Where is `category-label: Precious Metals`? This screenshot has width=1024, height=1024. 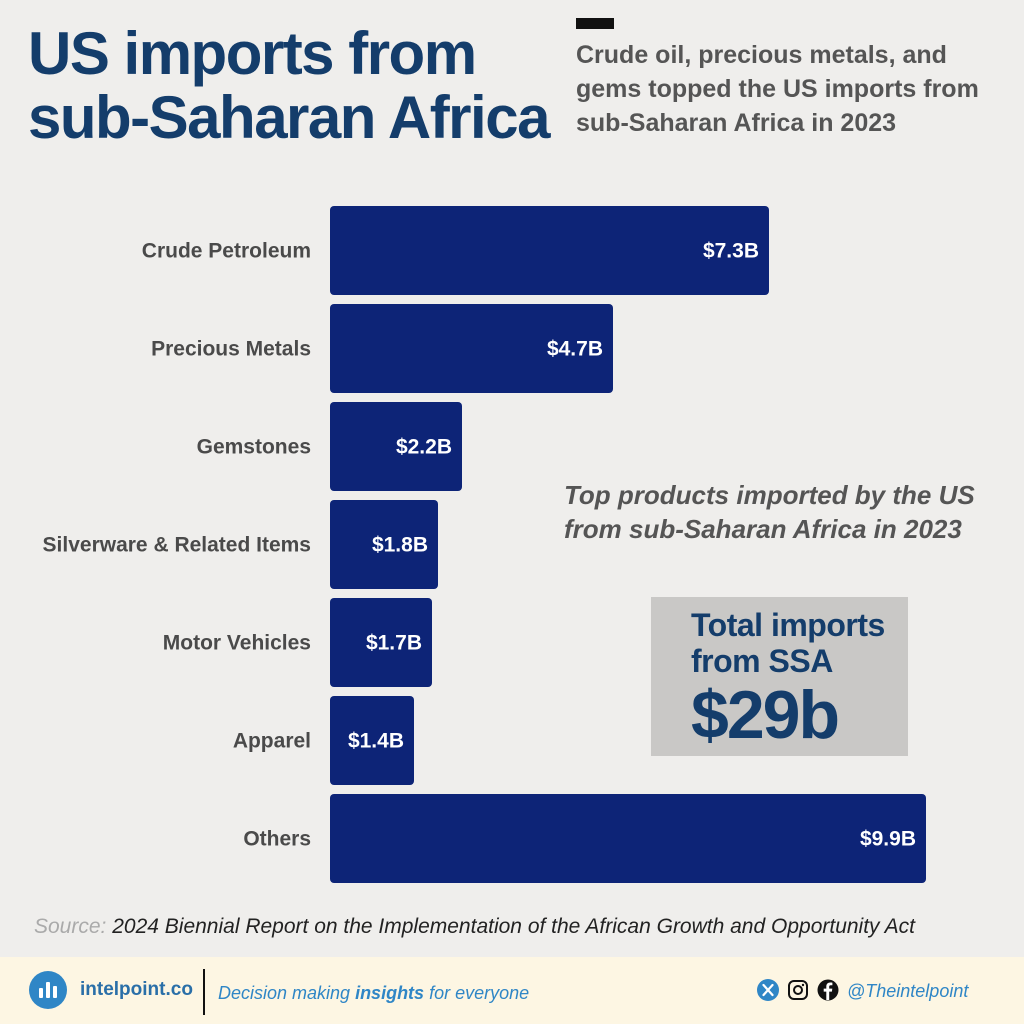 category-label: Precious Metals is located at coordinates (231, 349).